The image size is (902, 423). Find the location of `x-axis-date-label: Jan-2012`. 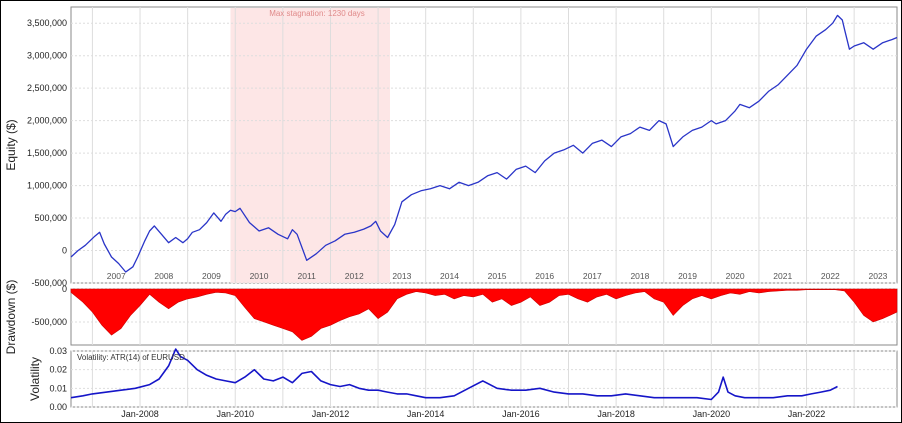

x-axis-date-label: Jan-2012 is located at coordinates (331, 414).